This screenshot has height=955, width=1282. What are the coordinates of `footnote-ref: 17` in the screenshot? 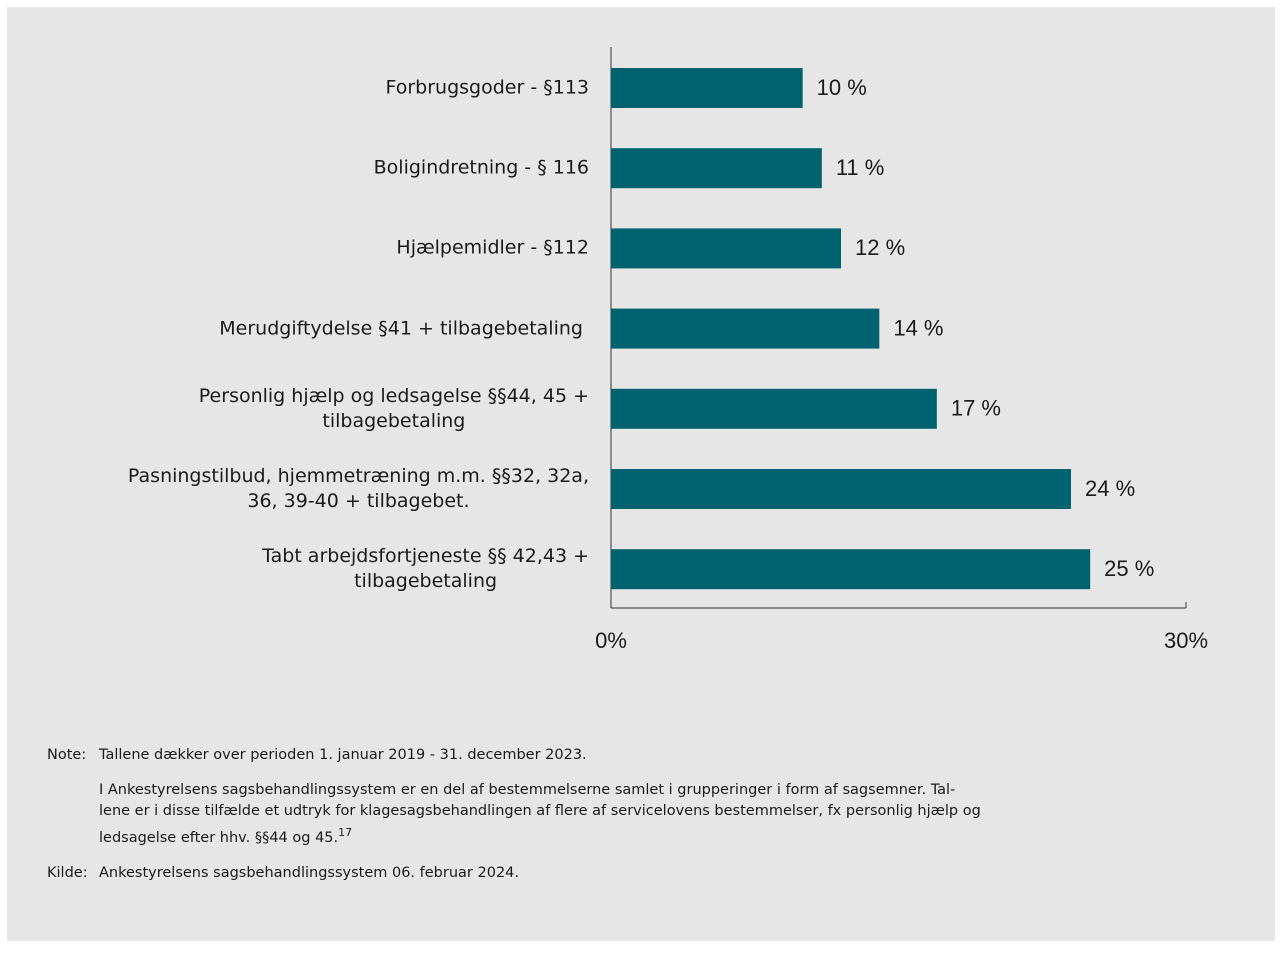 It's located at (345, 832).